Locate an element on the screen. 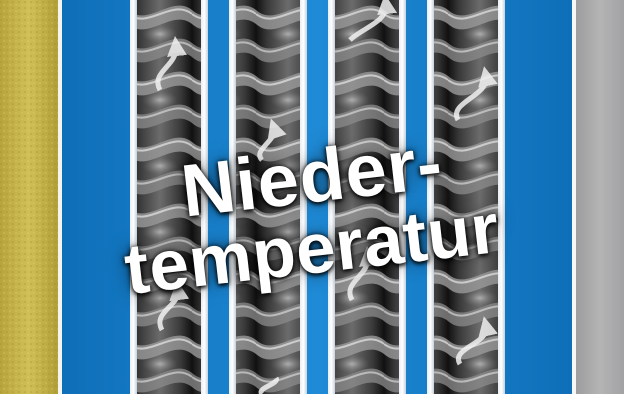  gray-layer is located at coordinates (600, 197).